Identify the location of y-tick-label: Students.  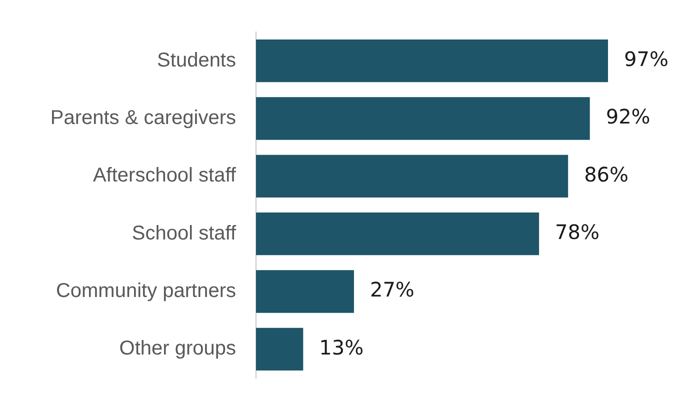
(196, 60).